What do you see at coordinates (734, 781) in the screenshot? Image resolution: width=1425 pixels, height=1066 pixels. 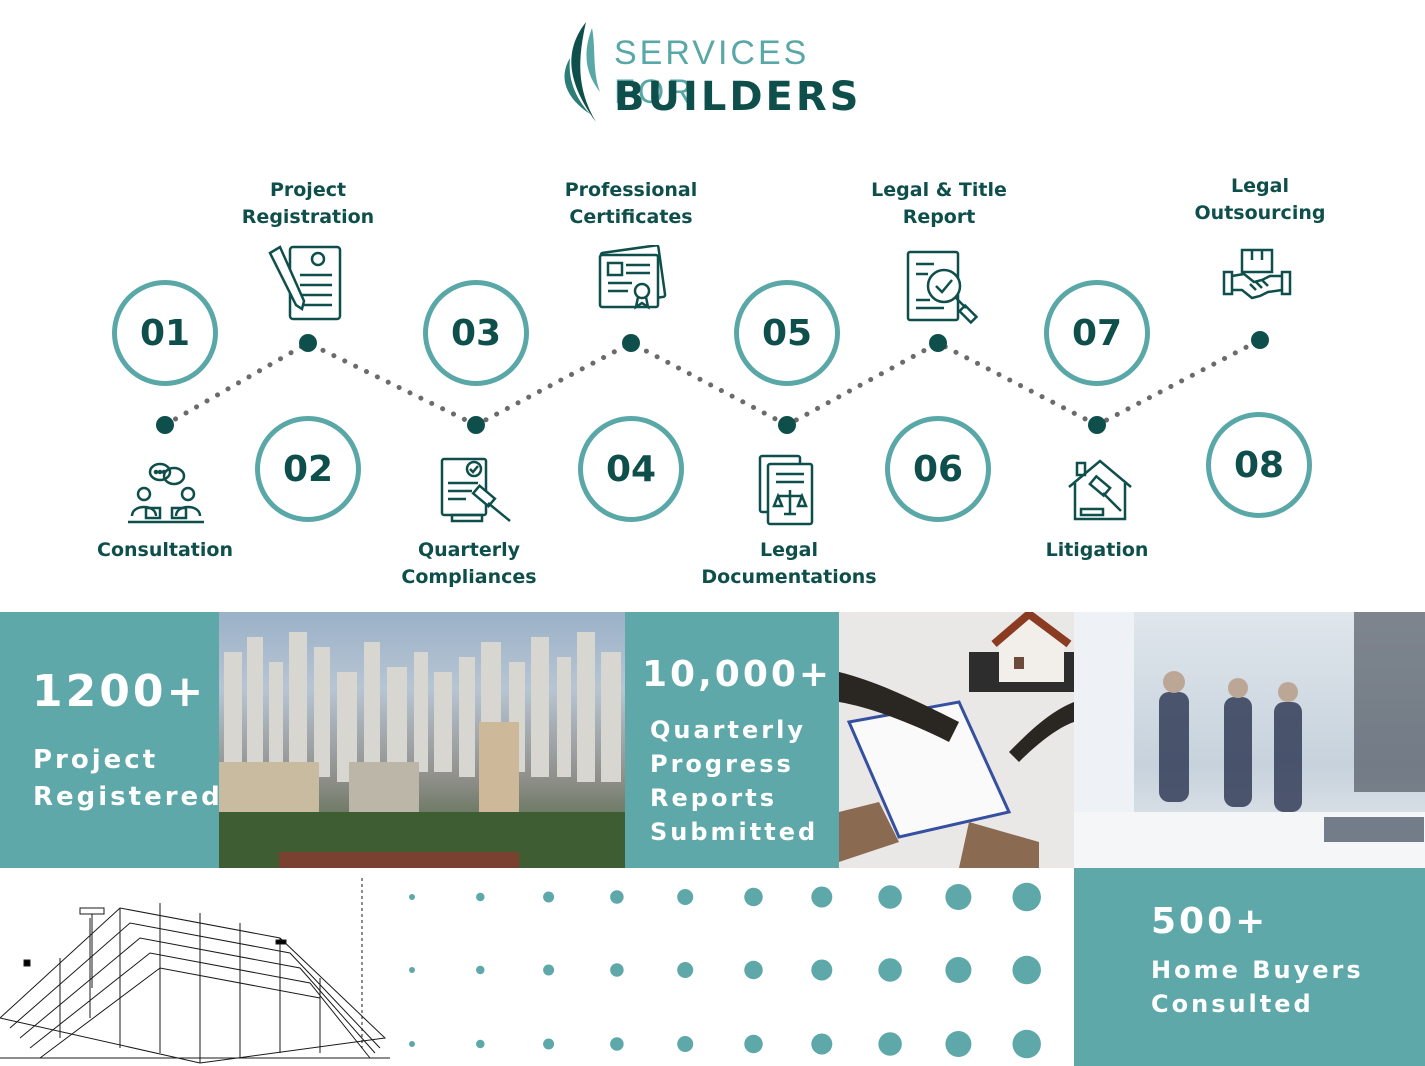 I see `stat-reports-desc: Quarterly Progress Reports Submitted` at bounding box center [734, 781].